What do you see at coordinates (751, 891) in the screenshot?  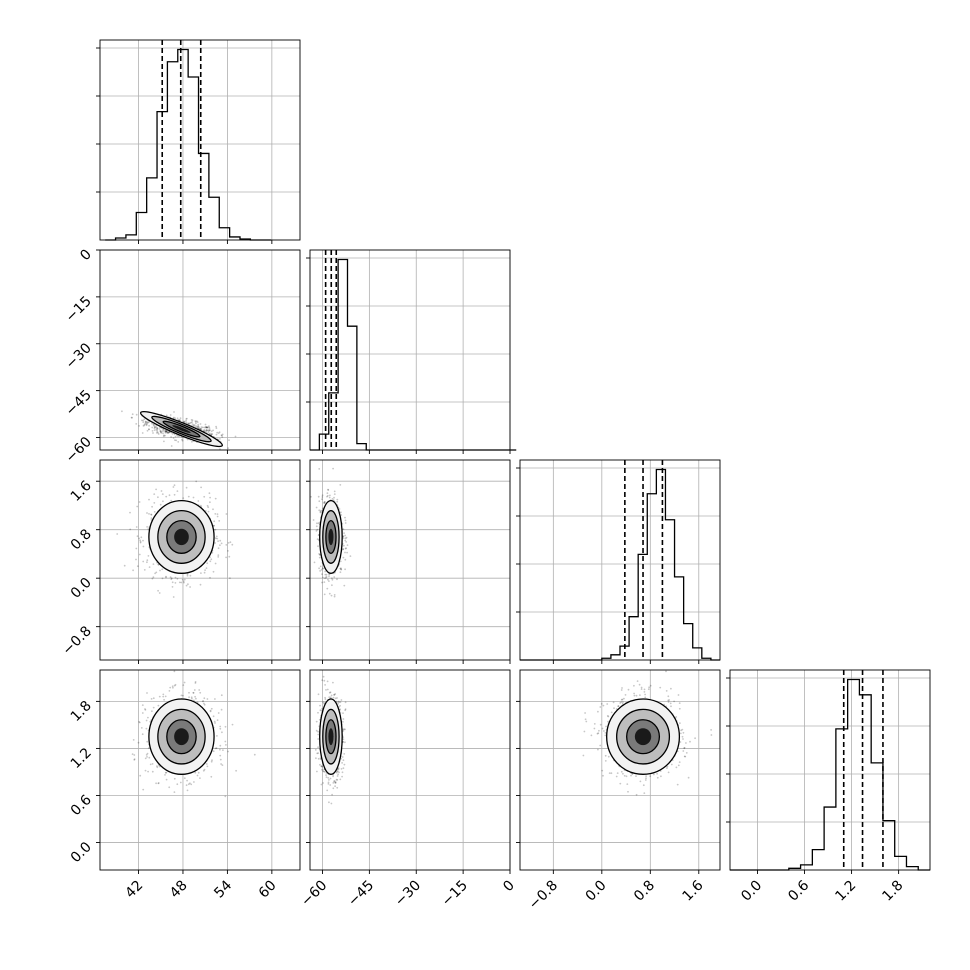 I see `x-tick-label: 0.0` at bounding box center [751, 891].